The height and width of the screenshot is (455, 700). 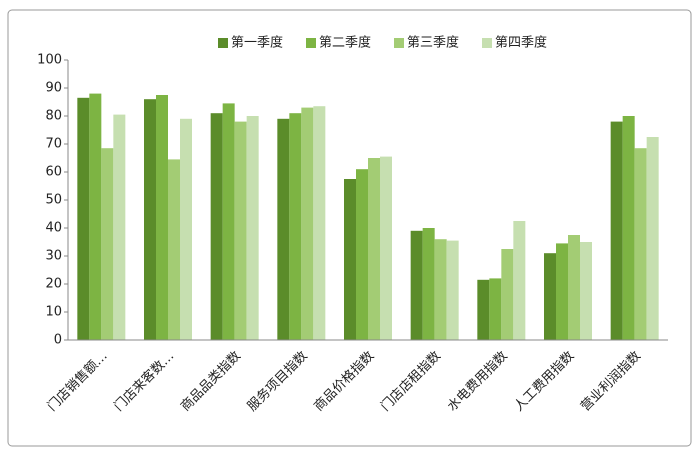 What do you see at coordinates (53, 312) in the screenshot?
I see `y-tick-label: 10` at bounding box center [53, 312].